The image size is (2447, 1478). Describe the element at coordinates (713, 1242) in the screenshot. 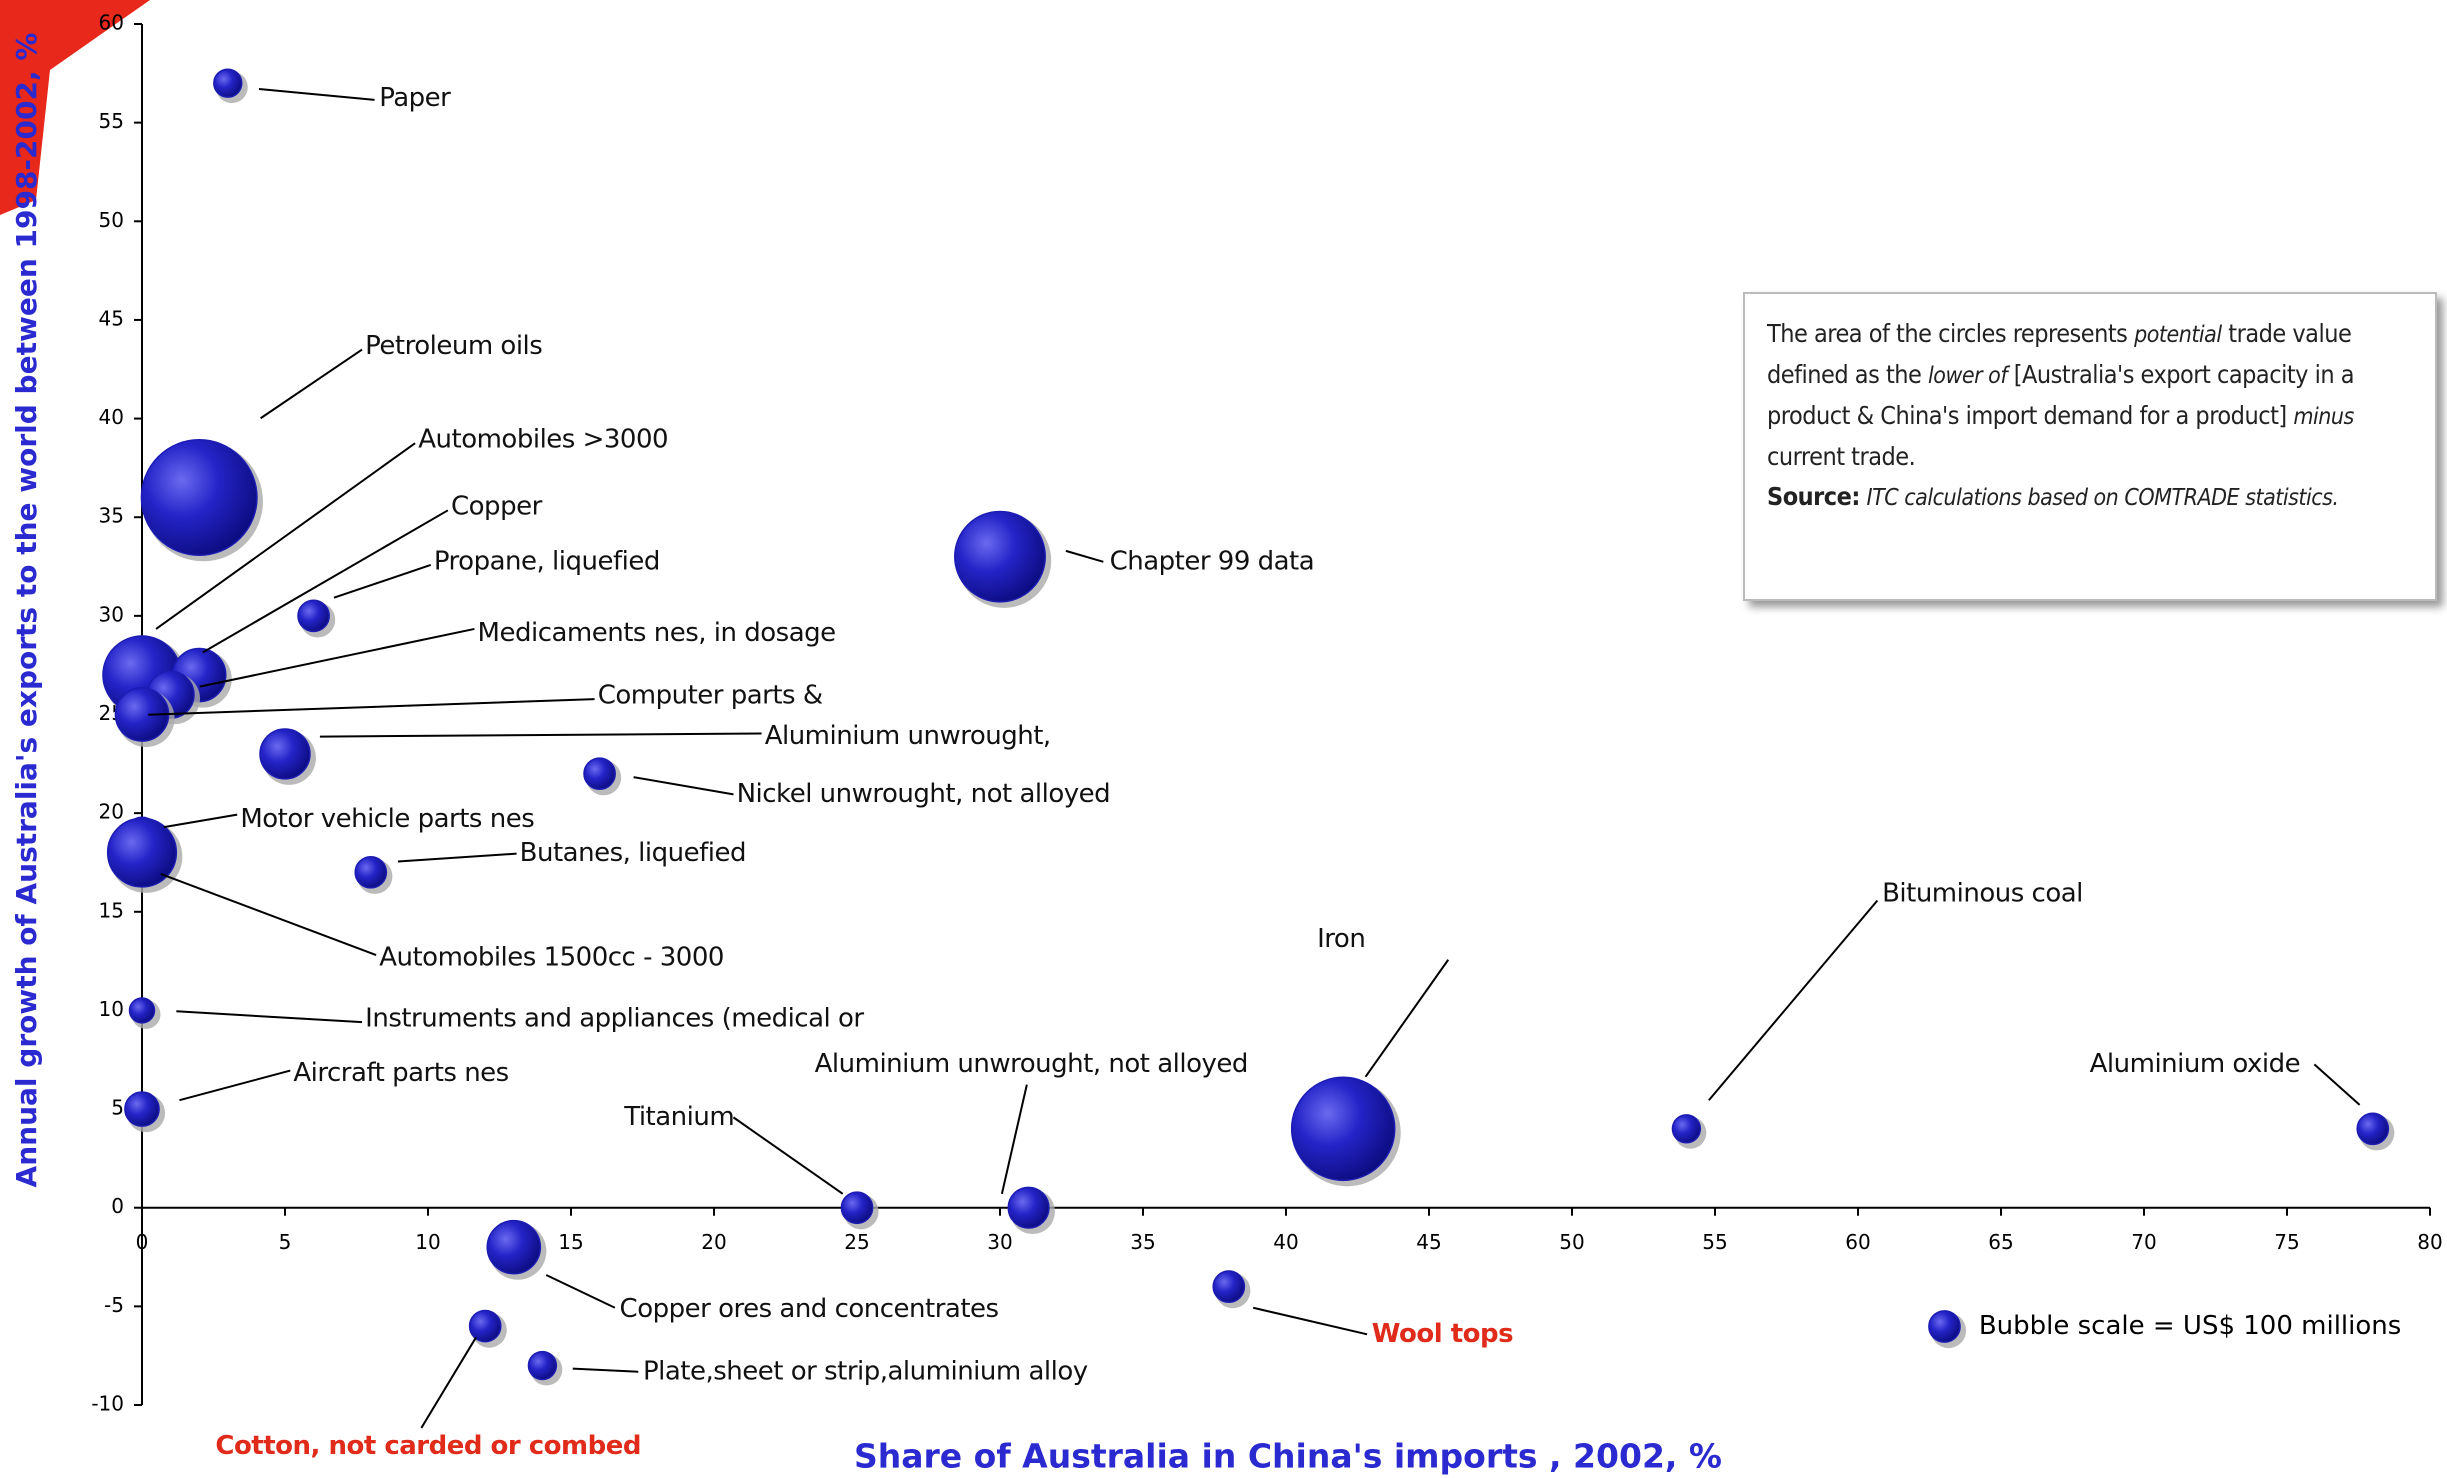

I see `x-tick-label: 20` at that location.